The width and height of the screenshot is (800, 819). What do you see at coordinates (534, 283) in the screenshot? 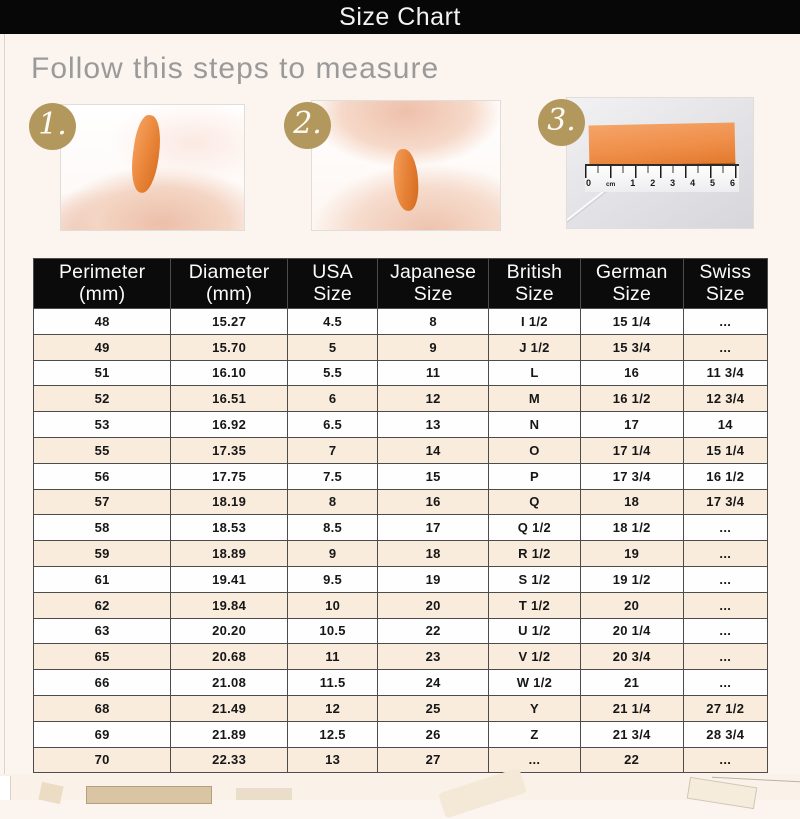
I see `column-header-british: British Size` at bounding box center [534, 283].